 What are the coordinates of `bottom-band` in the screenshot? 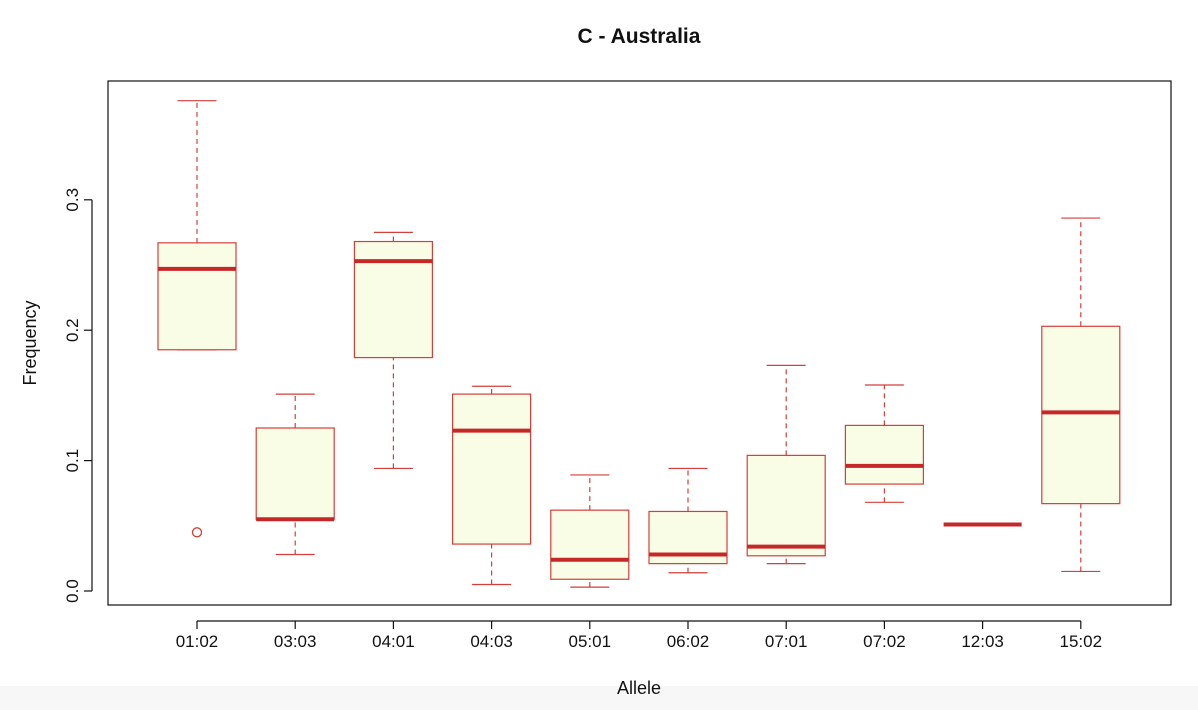 It's located at (599, 698).